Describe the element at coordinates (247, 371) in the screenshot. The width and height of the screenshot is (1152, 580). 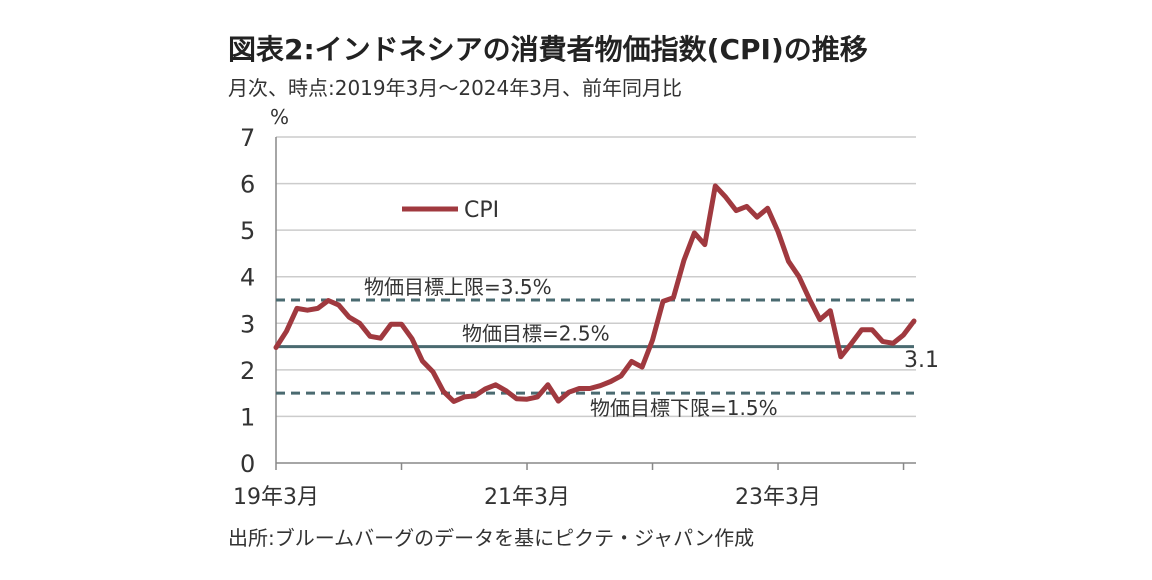
I see `y-tick-label: 2` at that location.